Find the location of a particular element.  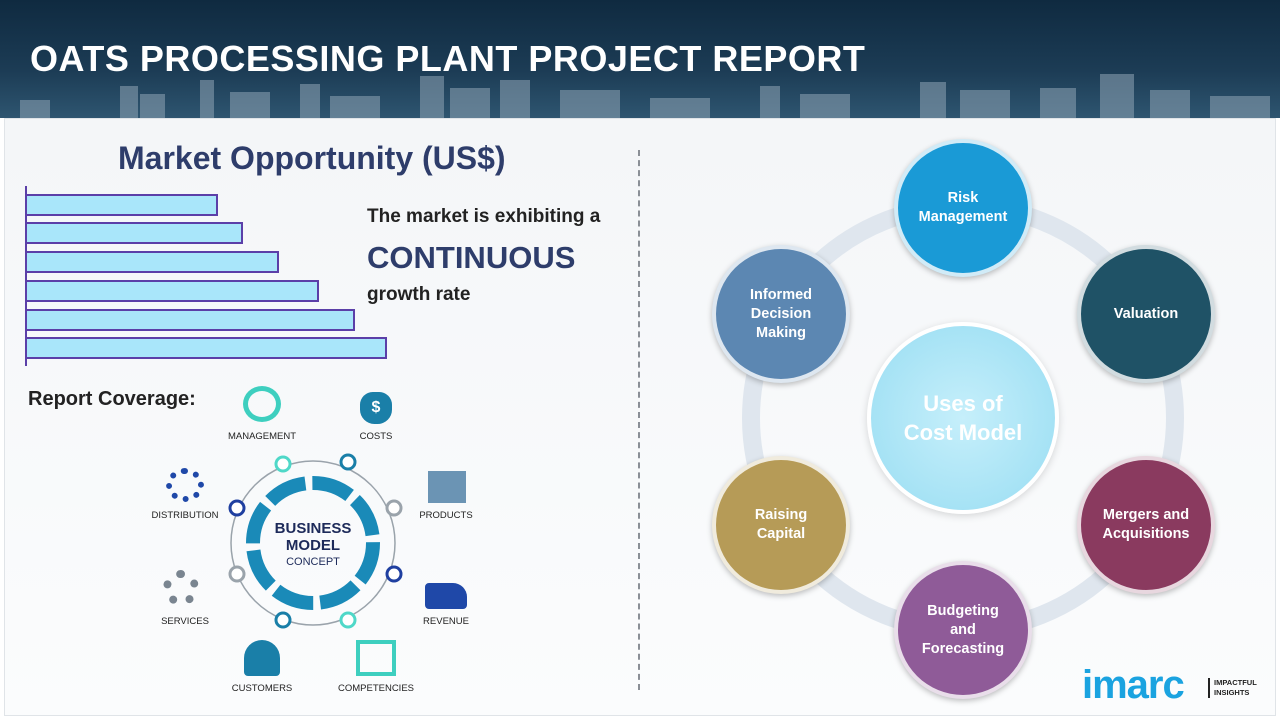

coverage-item-management: MANAGEMENT is located at coordinates (262, 436).